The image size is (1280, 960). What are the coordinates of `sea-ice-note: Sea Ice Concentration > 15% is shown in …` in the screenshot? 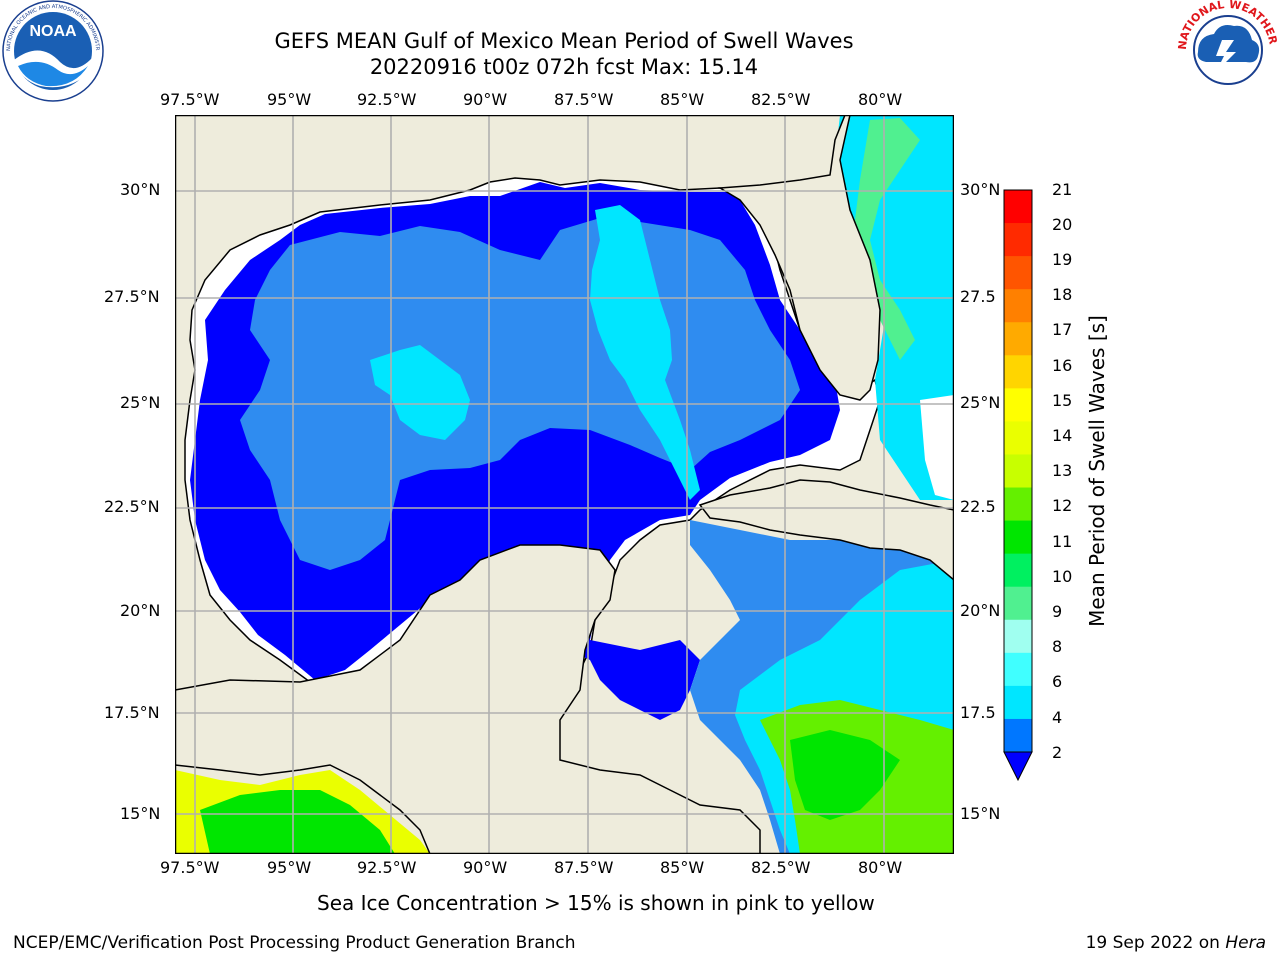 It's located at (596, 903).